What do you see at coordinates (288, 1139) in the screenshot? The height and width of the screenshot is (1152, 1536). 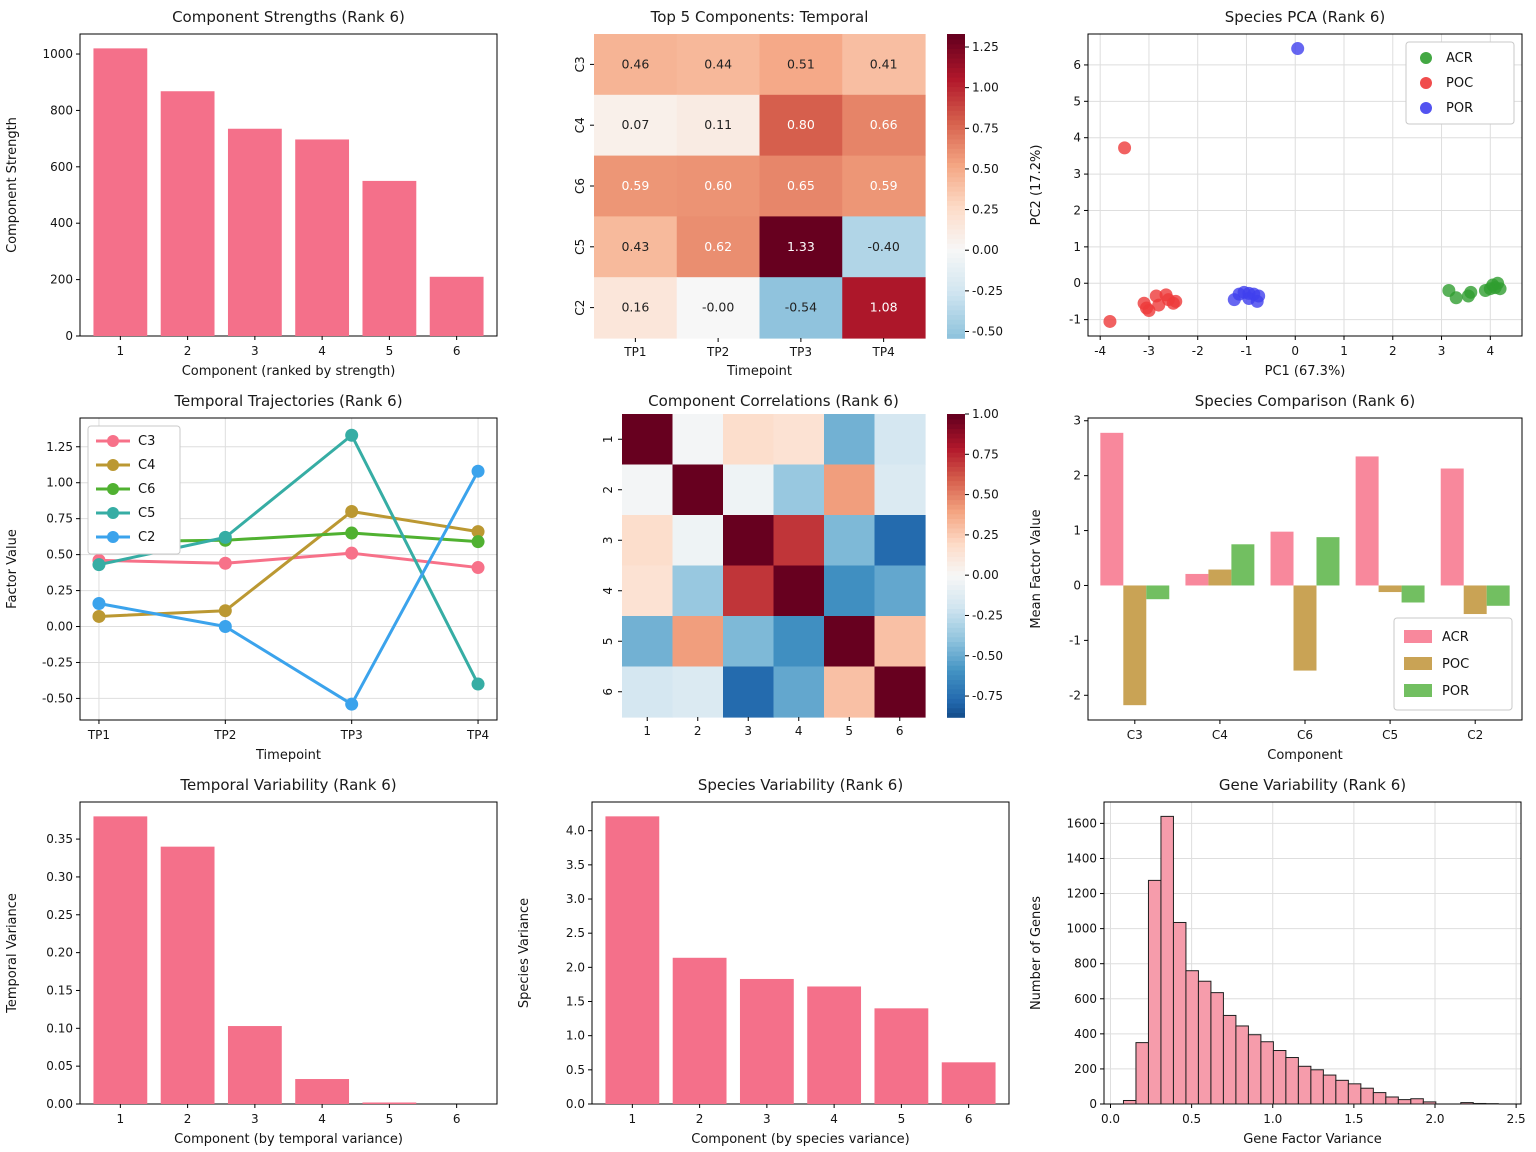 I see `svg-text:Component (by temporal varianc: Component (by temporal variance)` at bounding box center [288, 1139].